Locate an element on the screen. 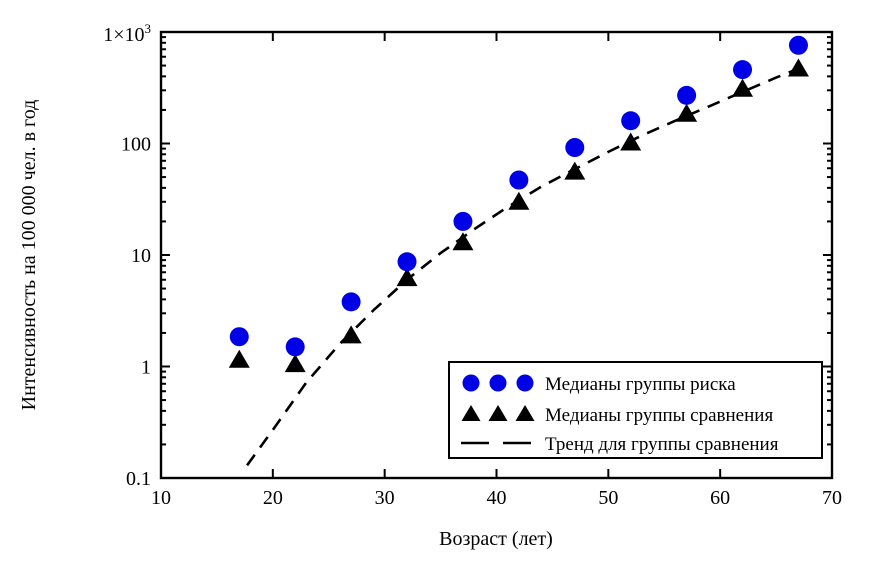  x-tick-label: 10 is located at coordinates (161, 498).